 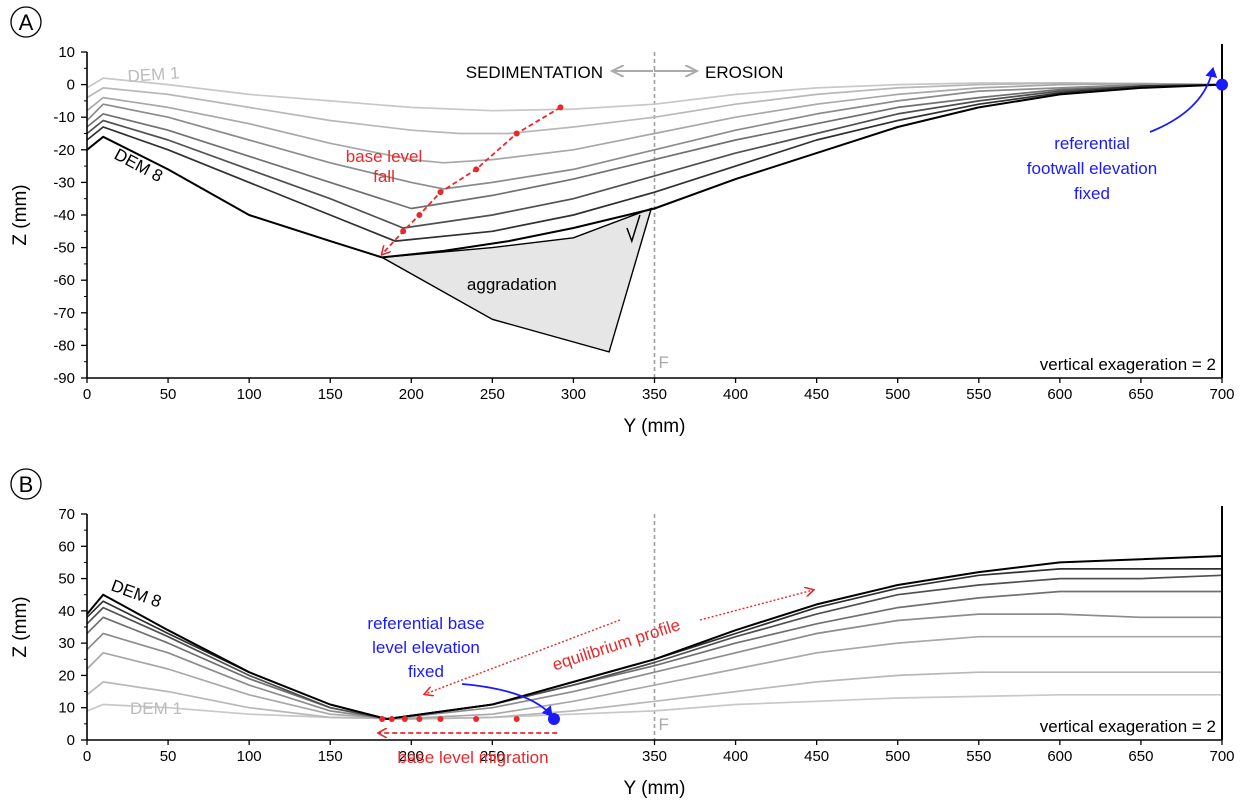 What do you see at coordinates (384, 156) in the screenshot?
I see `base-level-fall-label-line1: base level` at bounding box center [384, 156].